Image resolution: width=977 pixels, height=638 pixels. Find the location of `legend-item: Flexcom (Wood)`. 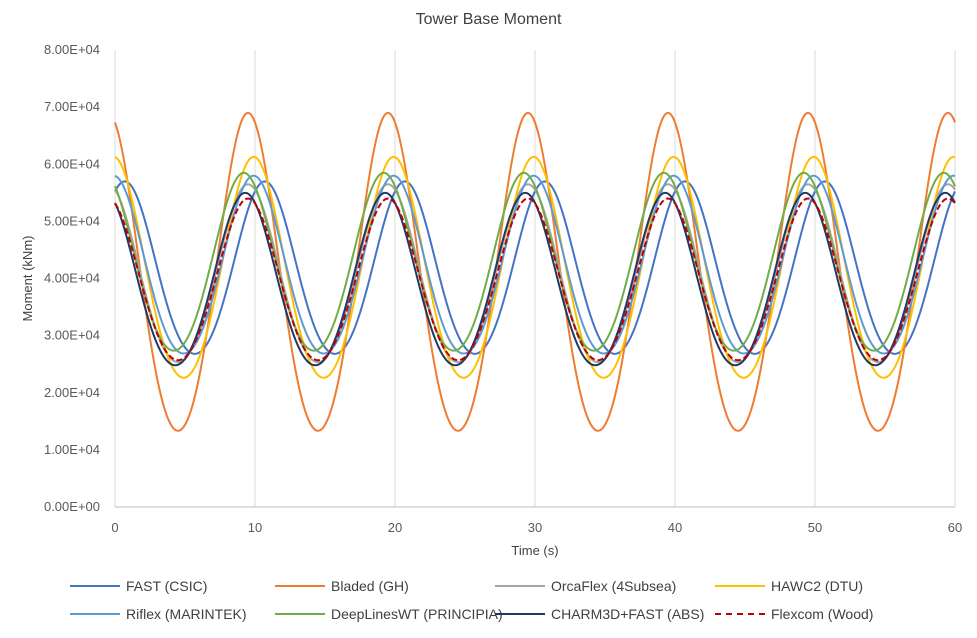

legend-item: Flexcom (Wood) is located at coordinates (794, 614).